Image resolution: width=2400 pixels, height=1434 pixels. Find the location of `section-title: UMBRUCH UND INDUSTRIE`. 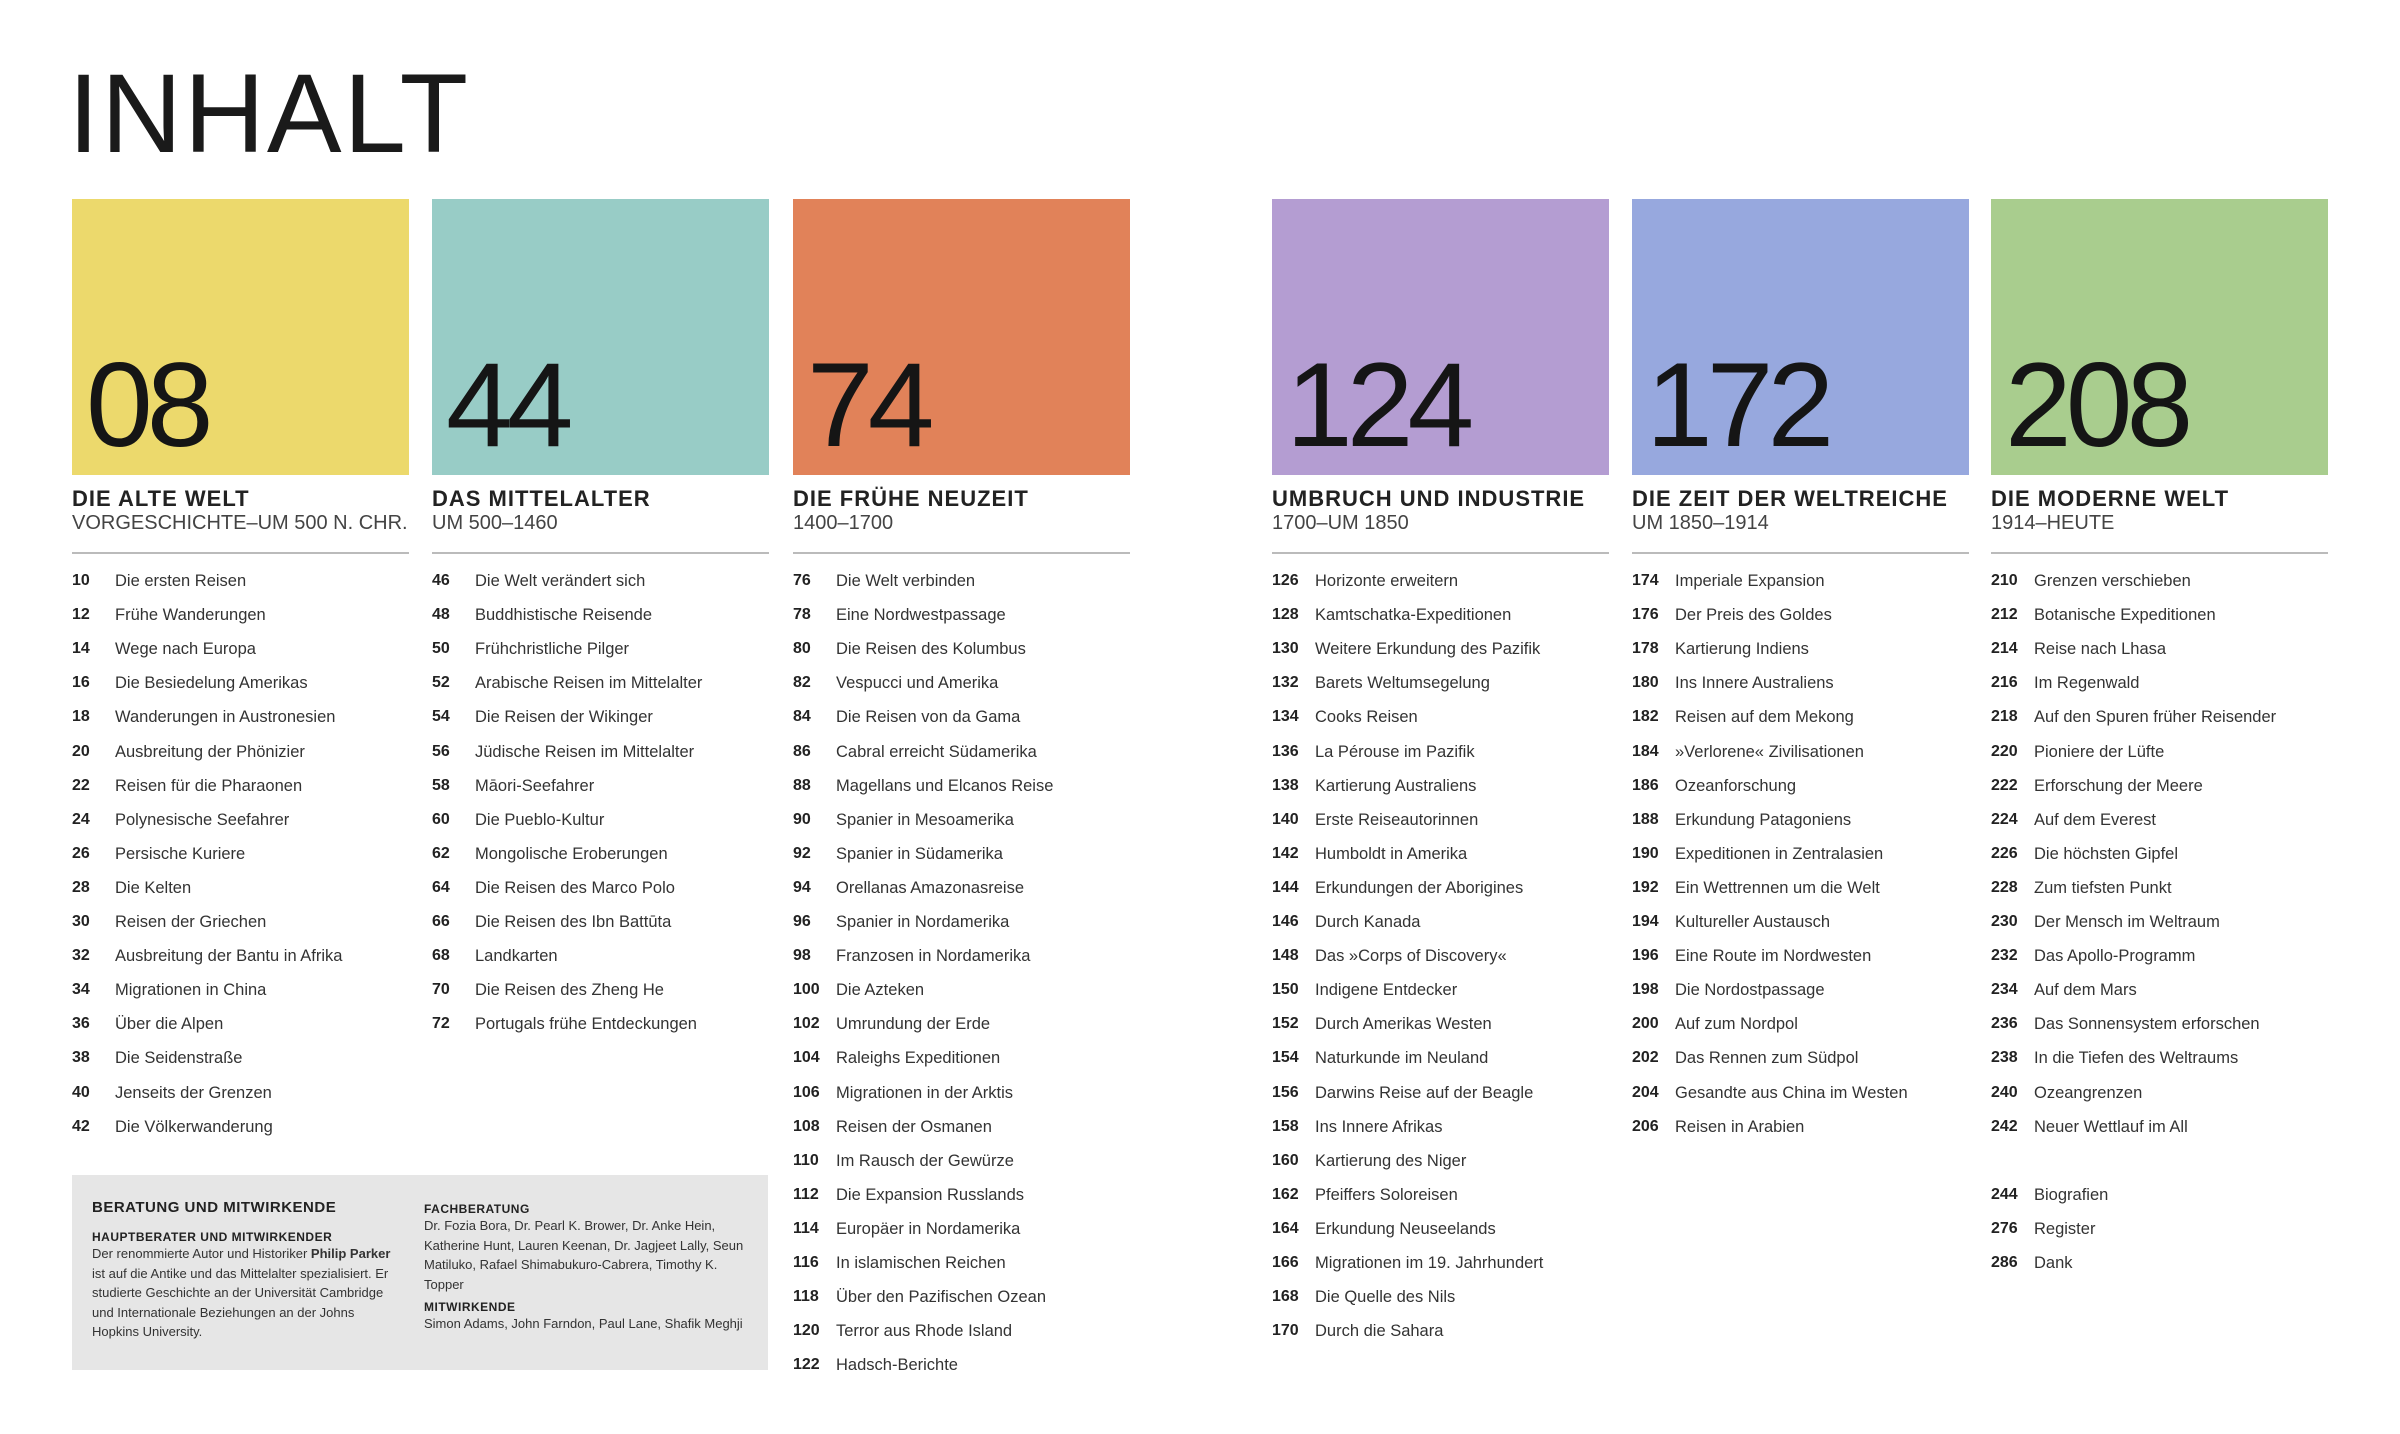

section-title: UMBRUCH UND INDUSTRIE is located at coordinates (1429, 498).